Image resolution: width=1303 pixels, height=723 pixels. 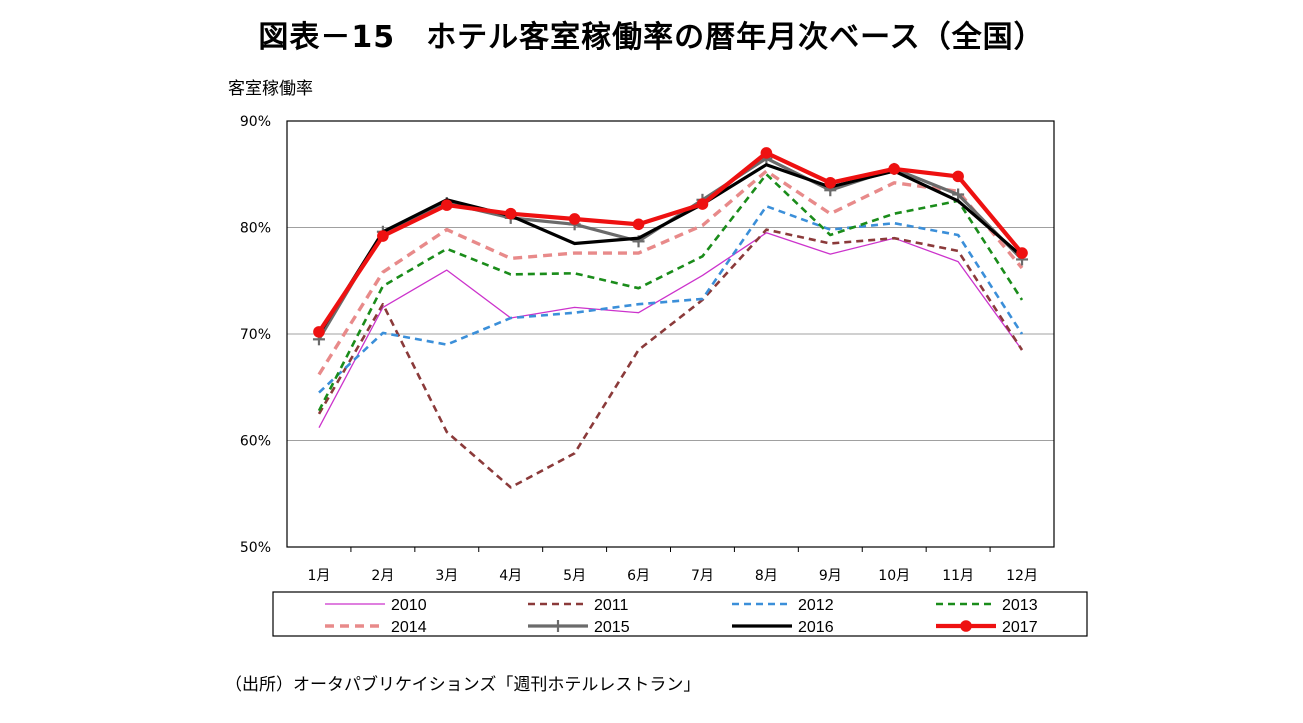 What do you see at coordinates (651, 37) in the screenshot?
I see `chart-title: 図表－15 ホテル客室稼働率の暦年月次ベース（全国）` at bounding box center [651, 37].